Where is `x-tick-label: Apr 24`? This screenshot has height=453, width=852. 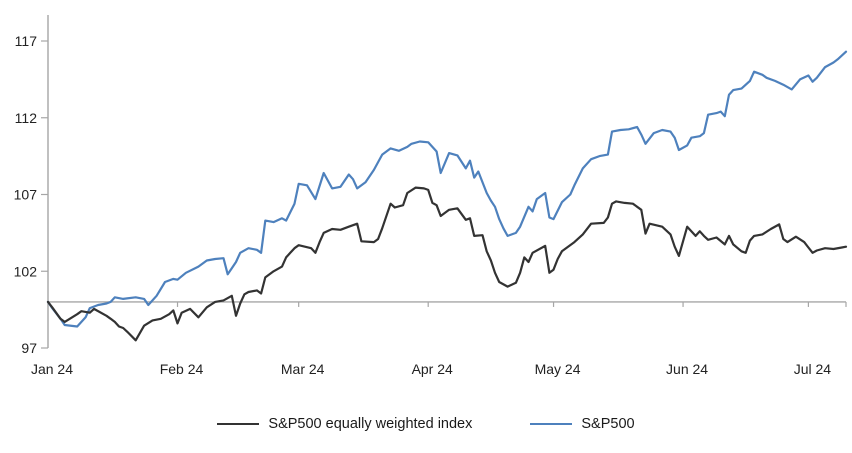
x-tick-label: Apr 24 is located at coordinates (432, 369).